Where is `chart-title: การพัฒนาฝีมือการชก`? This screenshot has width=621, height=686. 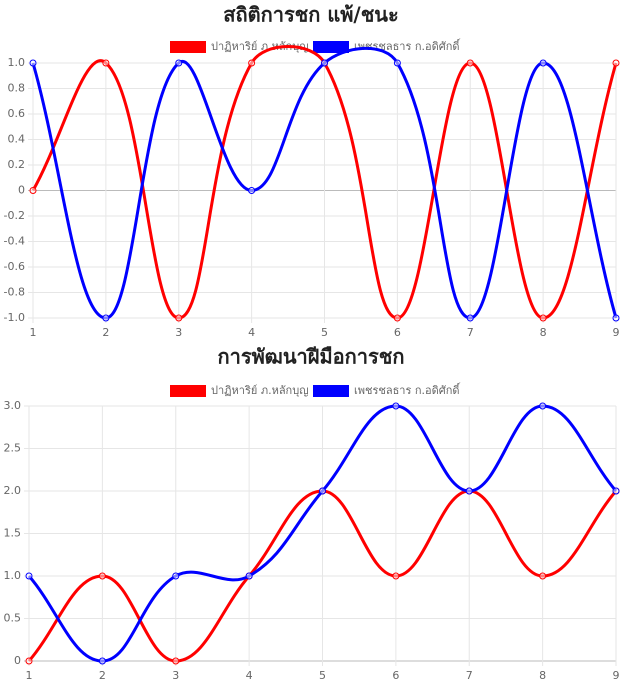
chart-title: การพัฒนาฝีมือการชก is located at coordinates (311, 357).